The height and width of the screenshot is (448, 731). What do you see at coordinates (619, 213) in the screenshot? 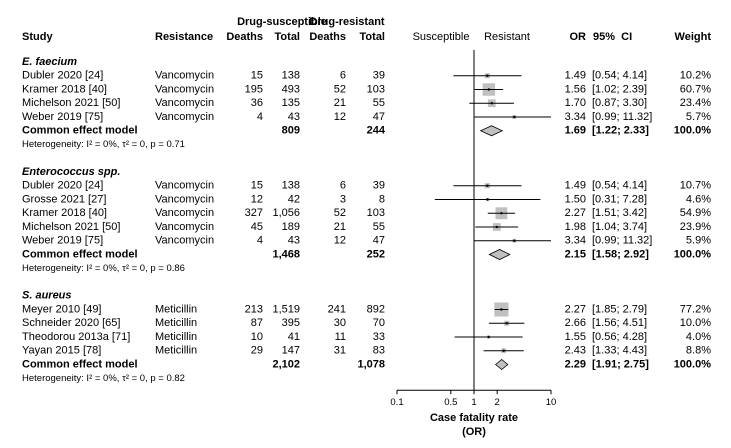
I see `confidence-interval: [1.51; 3.42]` at bounding box center [619, 213].